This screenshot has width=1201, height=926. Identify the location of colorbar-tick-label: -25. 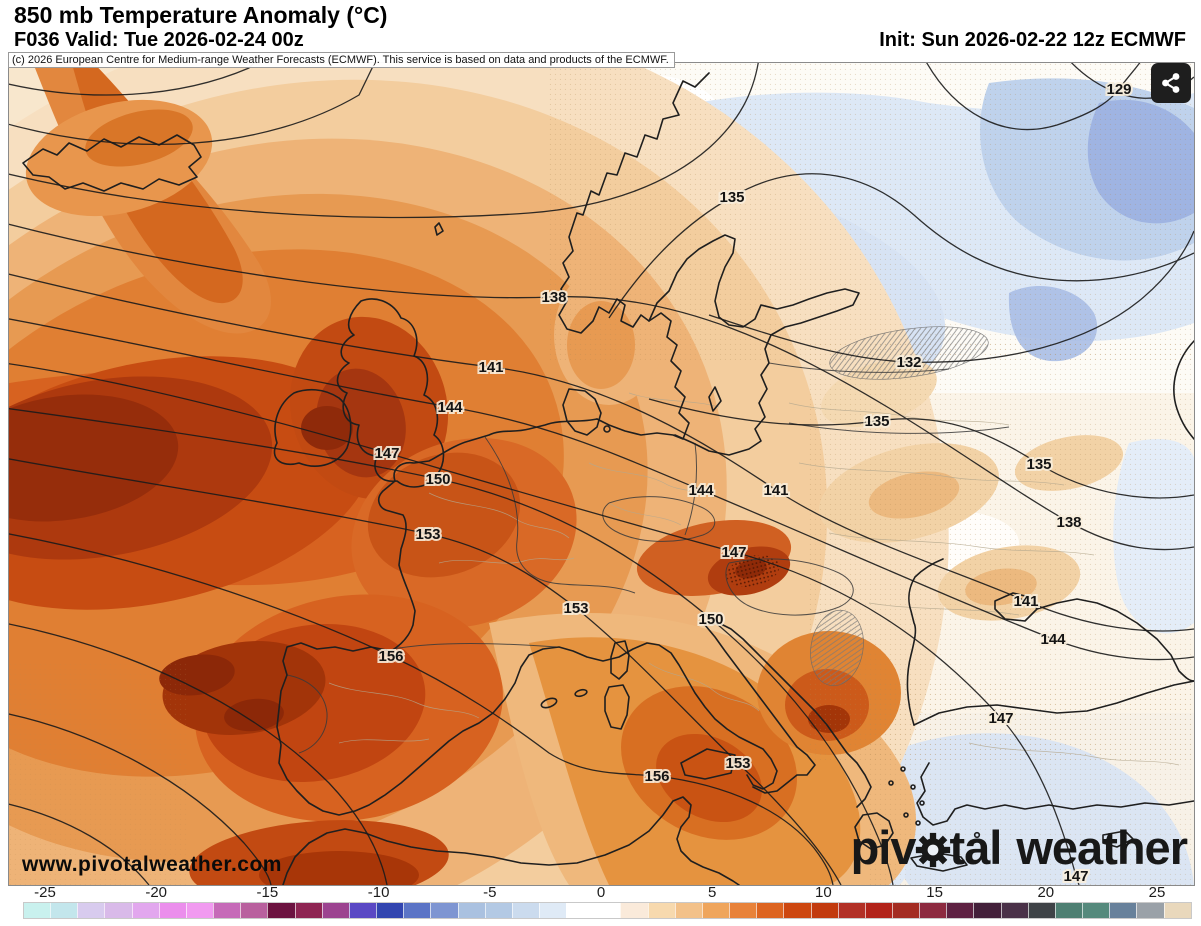
(45, 892).